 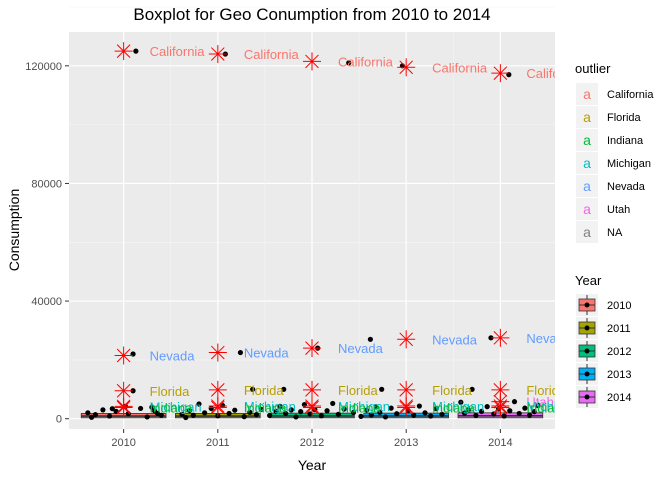 What do you see at coordinates (366, 61) in the screenshot?
I see `outlier-label: California` at bounding box center [366, 61].